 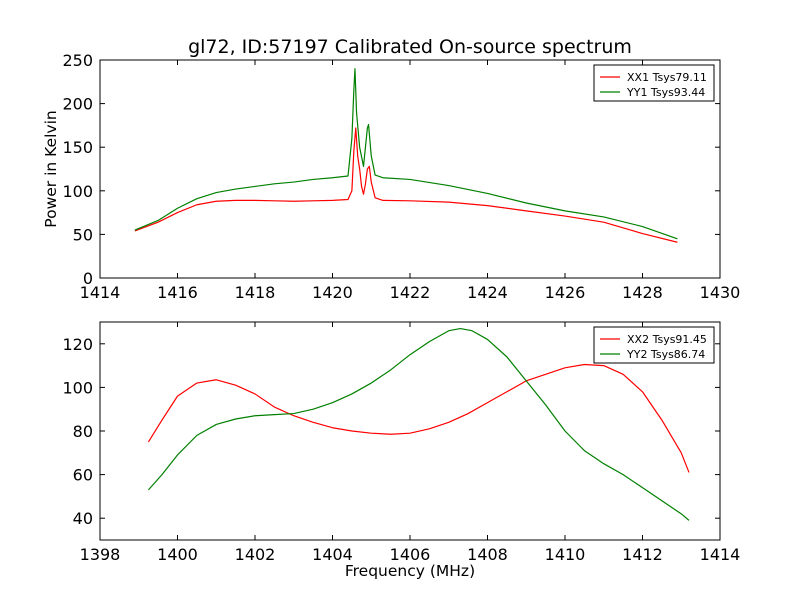 I want to click on y-tick-label: 60, so click(x=83, y=475).